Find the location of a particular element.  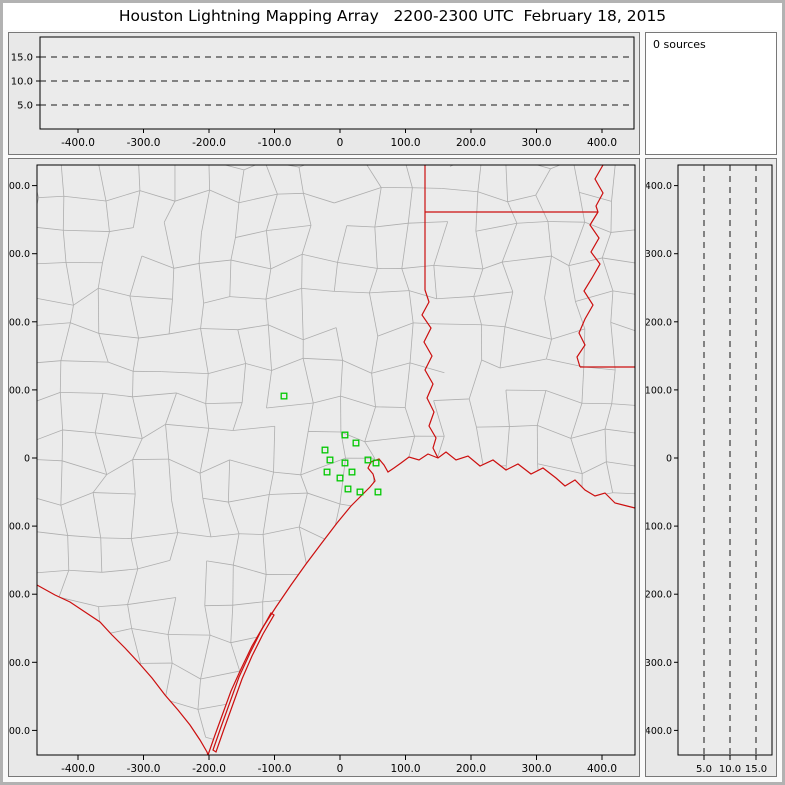

ew-plot-area is located at coordinates (337, 83).